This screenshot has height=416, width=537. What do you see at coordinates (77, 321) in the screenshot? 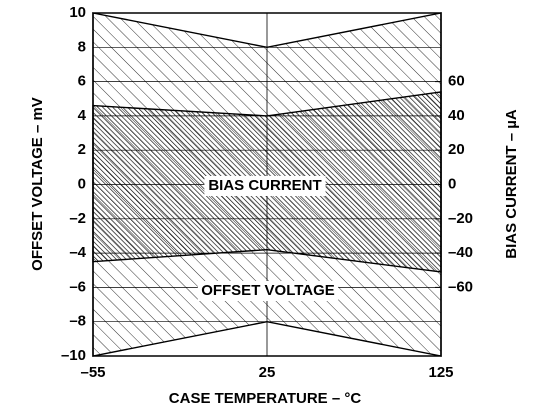
I see `y-tick-label: –8` at bounding box center [77, 321].